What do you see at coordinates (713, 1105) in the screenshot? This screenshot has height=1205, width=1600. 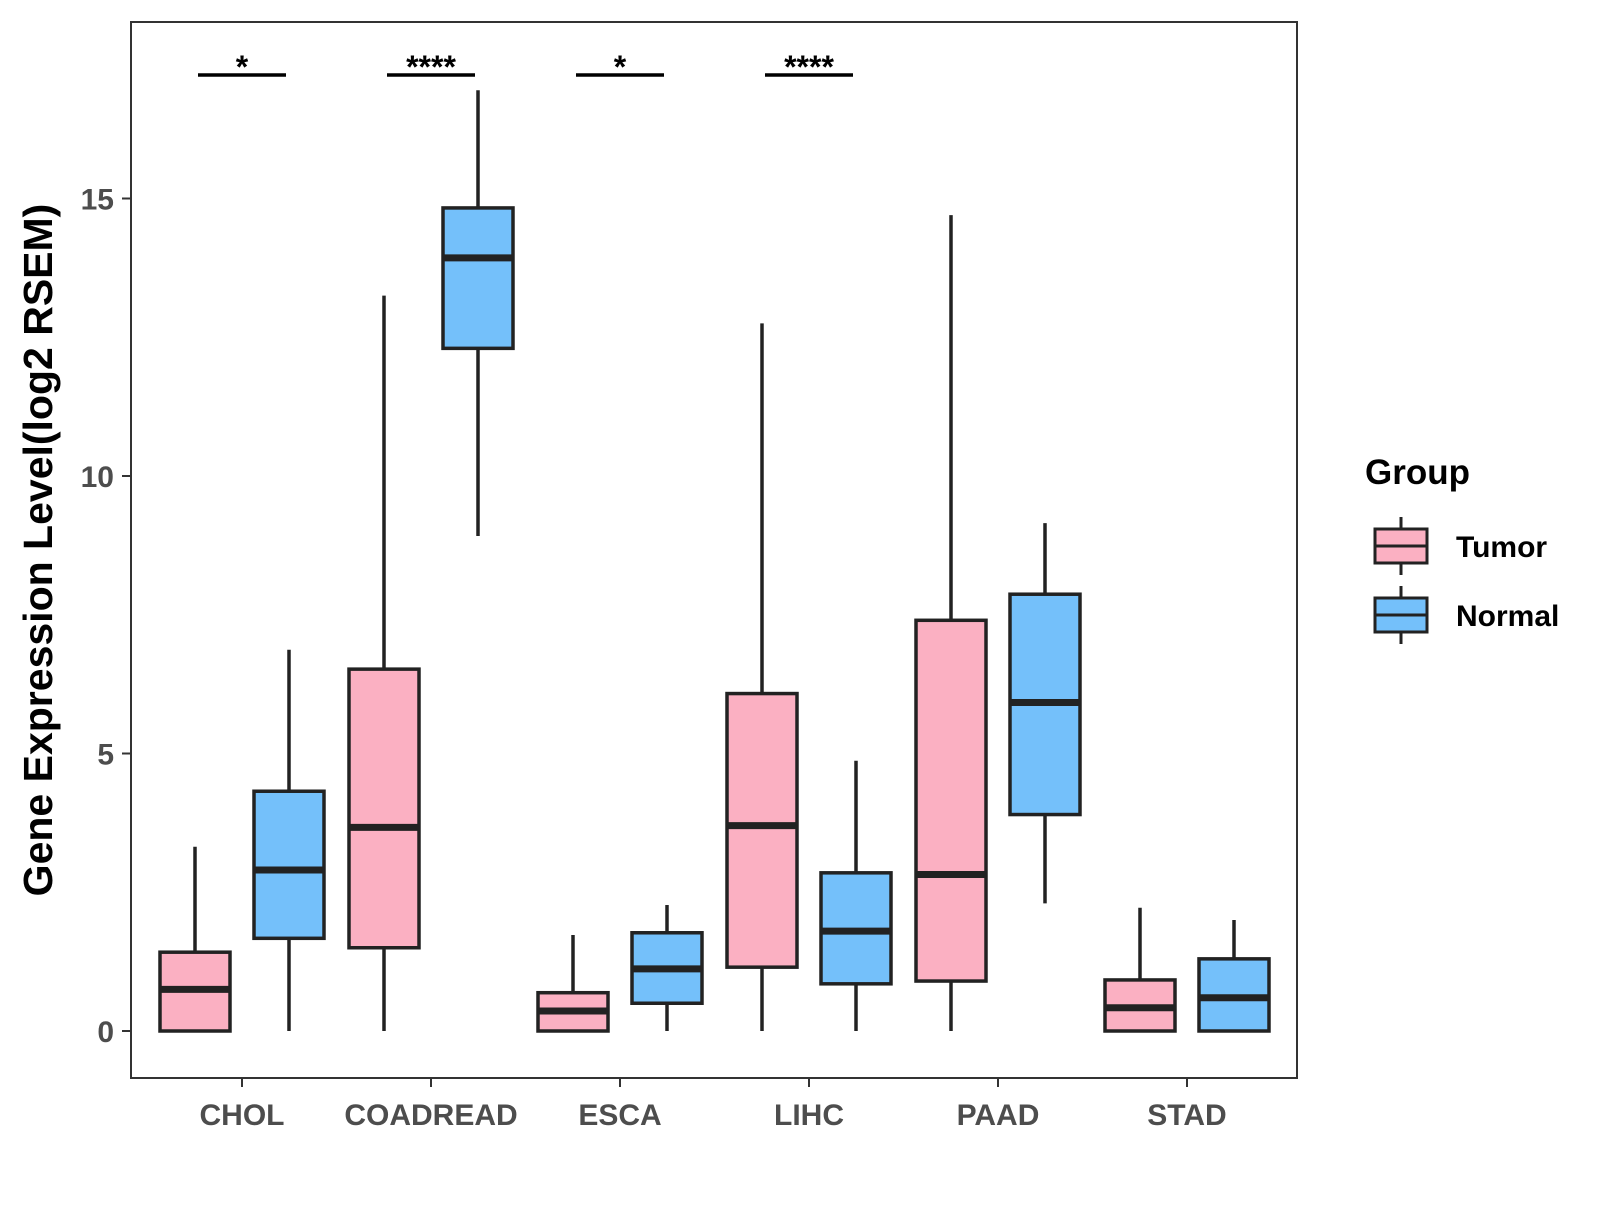 I see `x-axis: CHOL COADREAD ESCA LIHC PAAD STAD` at bounding box center [713, 1105].